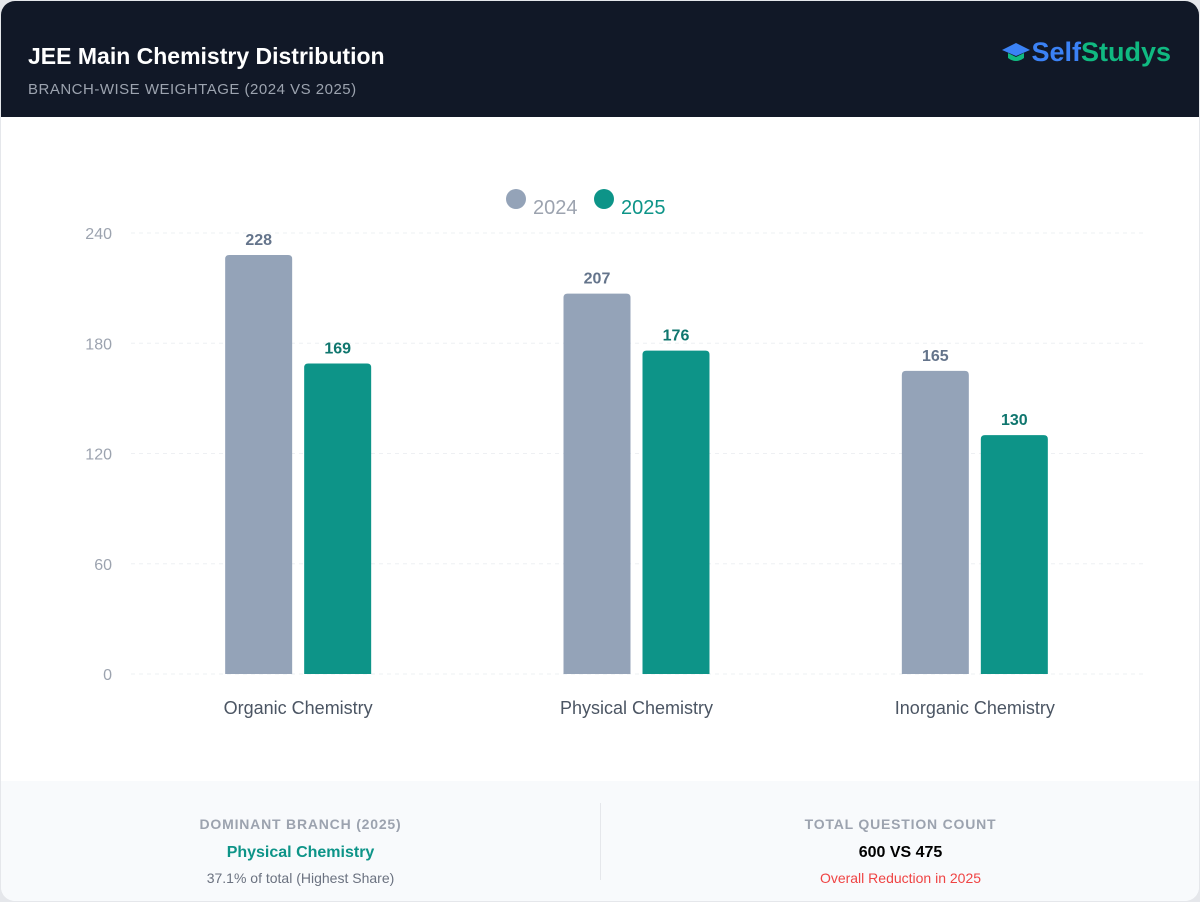 The image size is (1200, 902). What do you see at coordinates (516, 199) in the screenshot?
I see `legend-marker-2024` at bounding box center [516, 199].